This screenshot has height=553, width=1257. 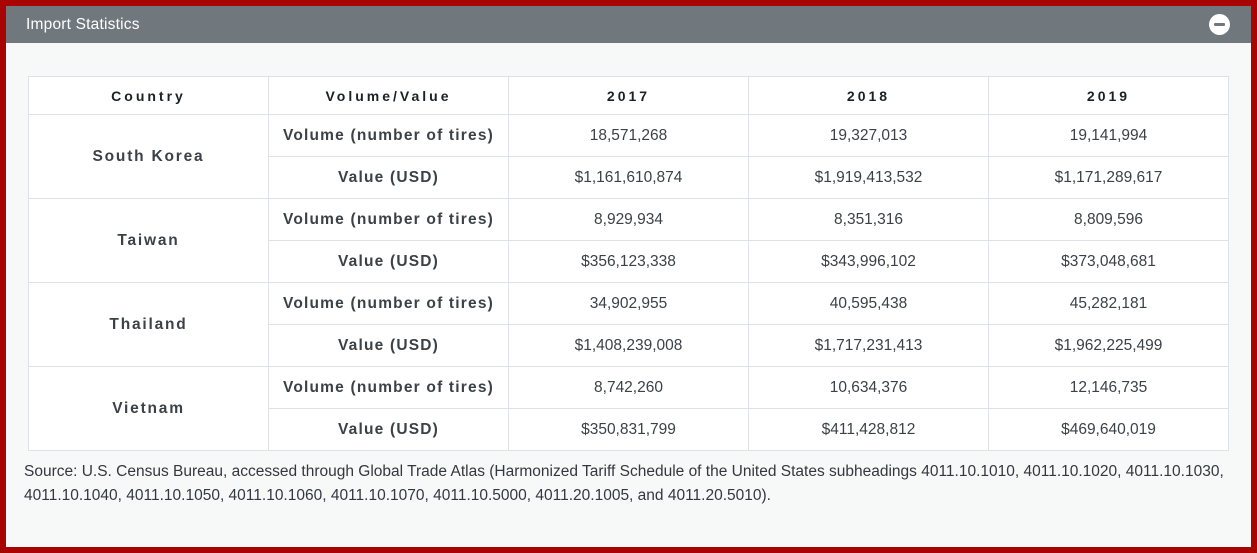 I want to click on column-header-2018: 2018, so click(x=868, y=95).